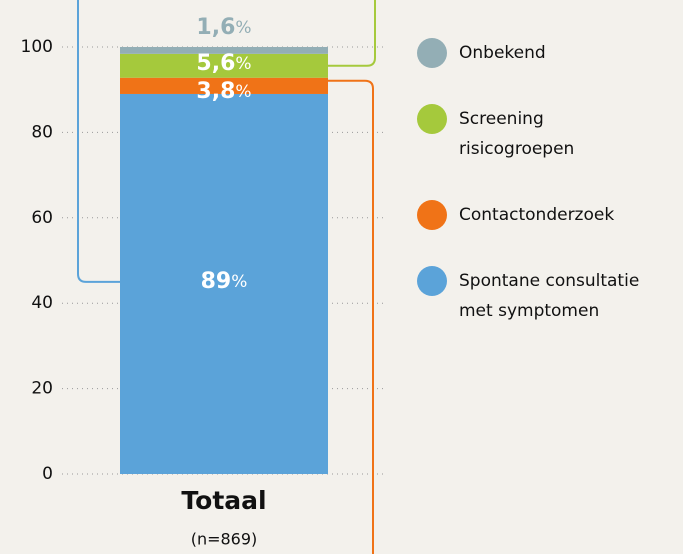  I want to click on legend-label: Spontane consultatie met symptomen, so click(549, 296).